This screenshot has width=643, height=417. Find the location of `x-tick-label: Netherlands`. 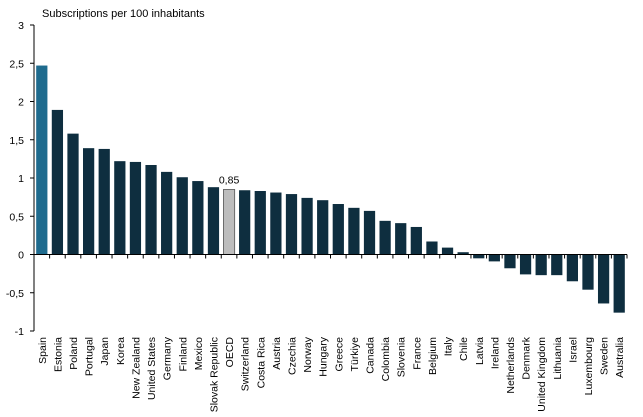

x-tick-label: Netherlands is located at coordinates (511, 365).